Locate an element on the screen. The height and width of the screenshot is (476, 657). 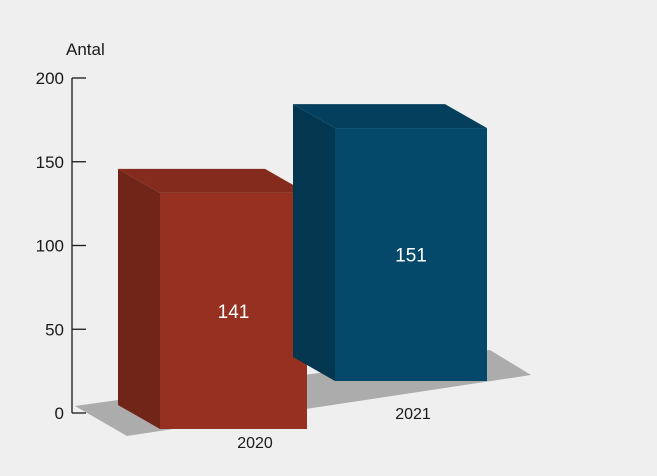
category-label: 2020 is located at coordinates (255, 443).